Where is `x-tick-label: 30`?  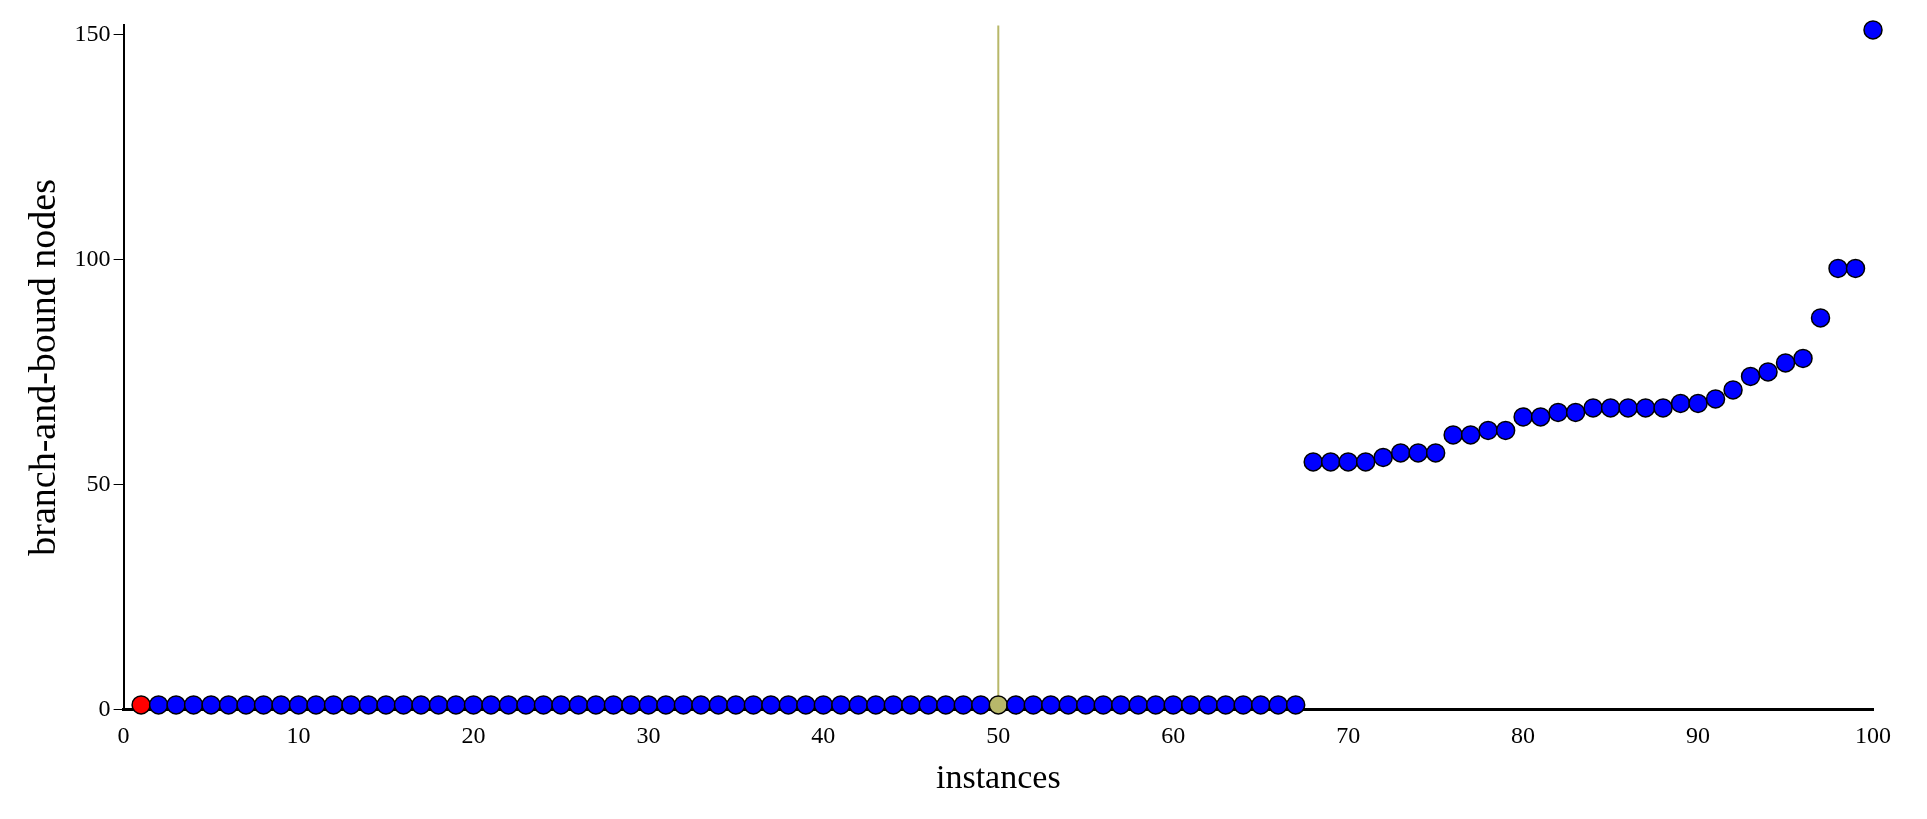
x-tick-label: 30 is located at coordinates (648, 735).